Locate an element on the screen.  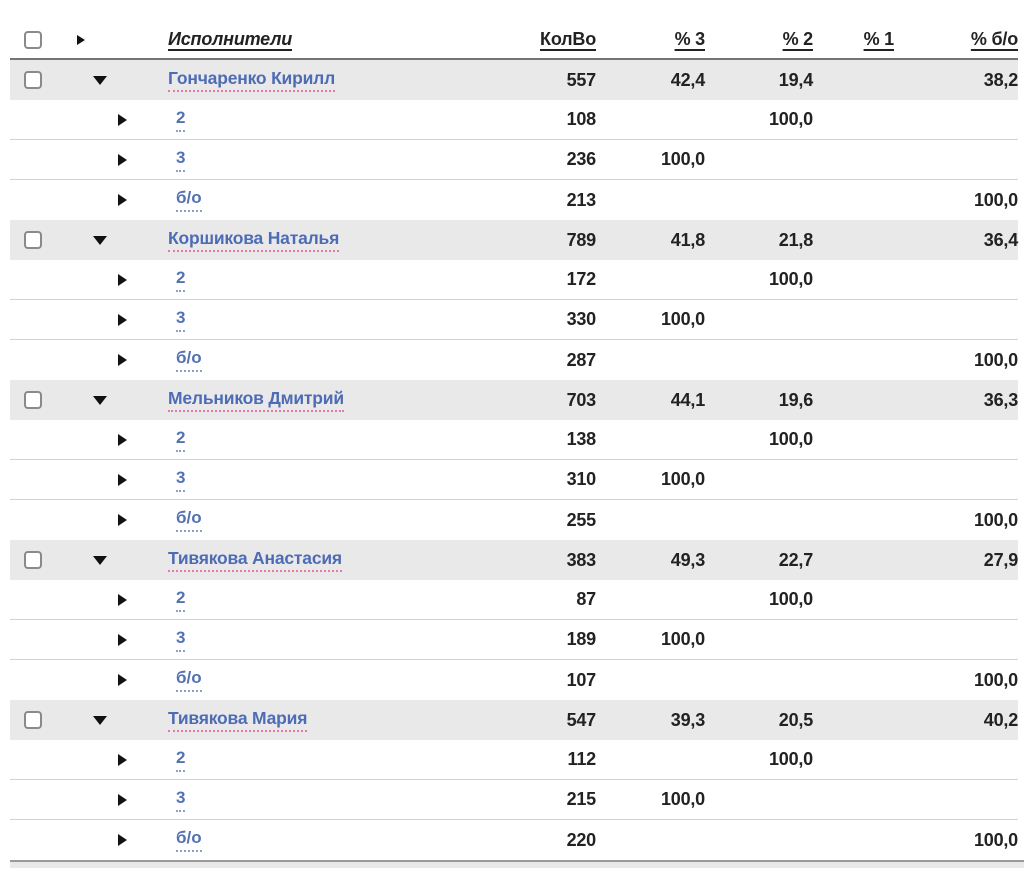
collapse-all-icon is located at coordinates (81, 39).